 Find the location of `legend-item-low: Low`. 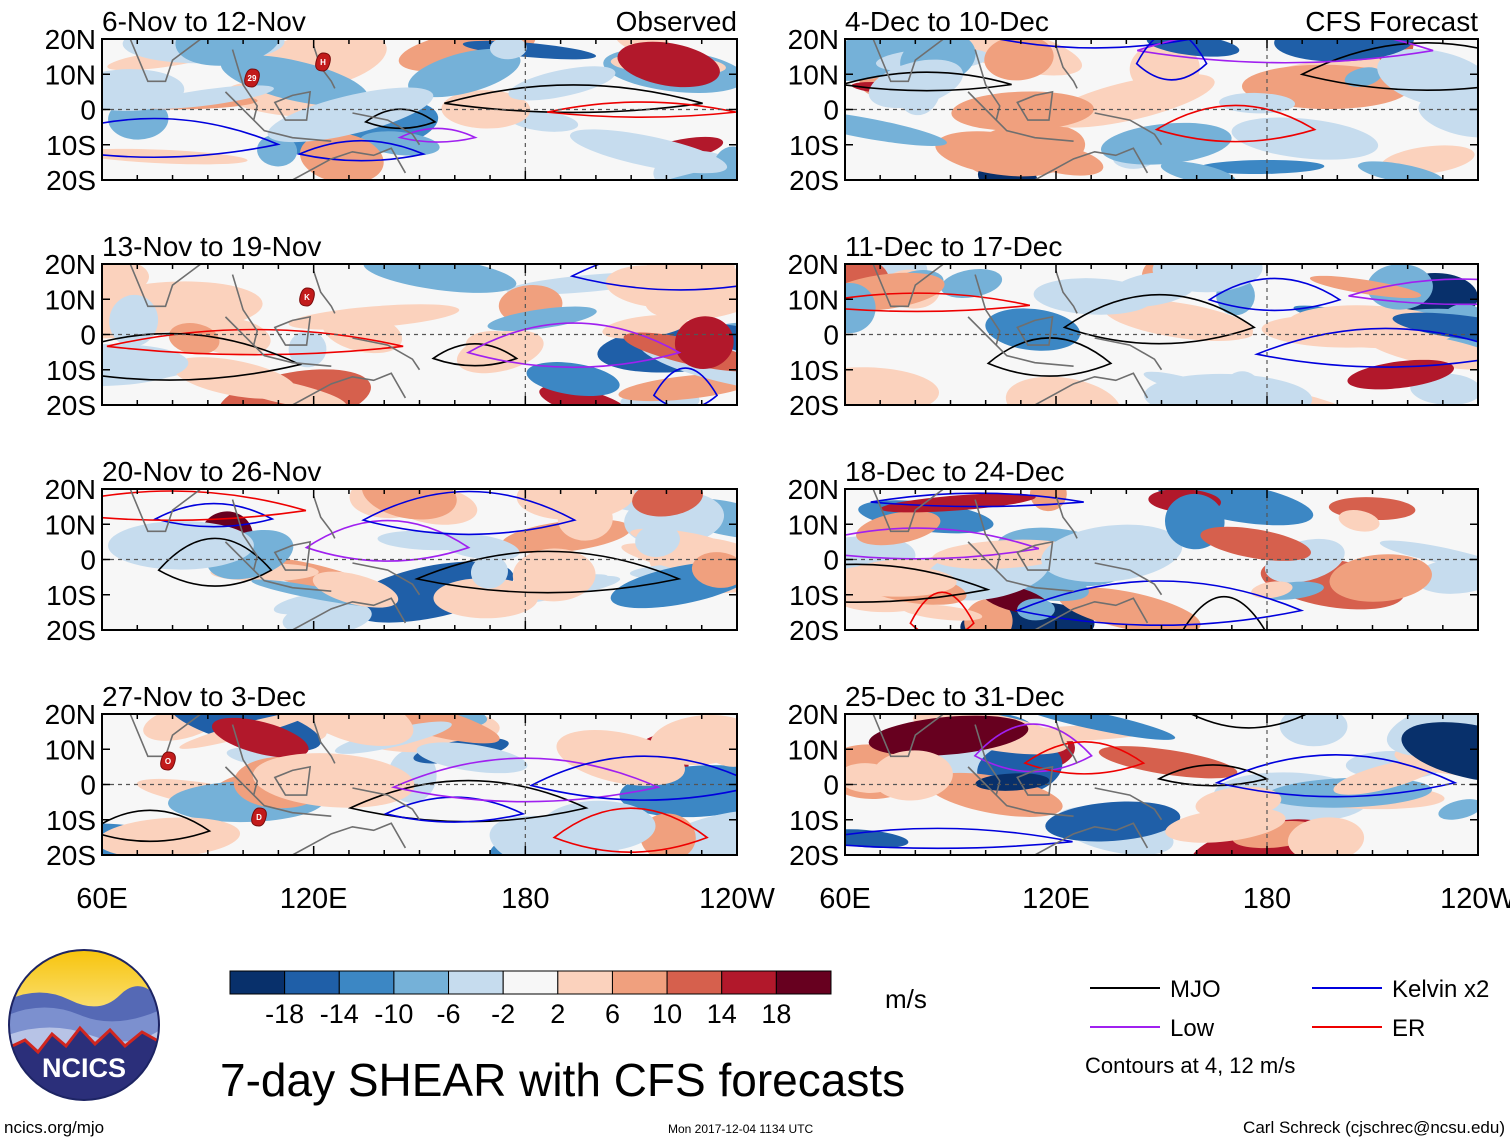

legend-item-low: Low is located at coordinates (1152, 1028).